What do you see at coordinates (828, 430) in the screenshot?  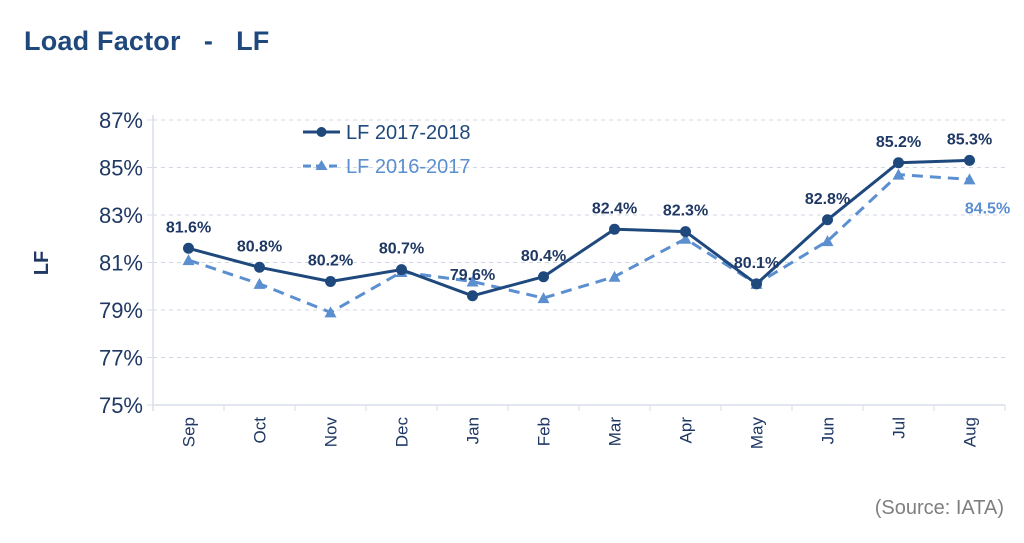 I see `x-tick-label: Jun` at bounding box center [828, 430].